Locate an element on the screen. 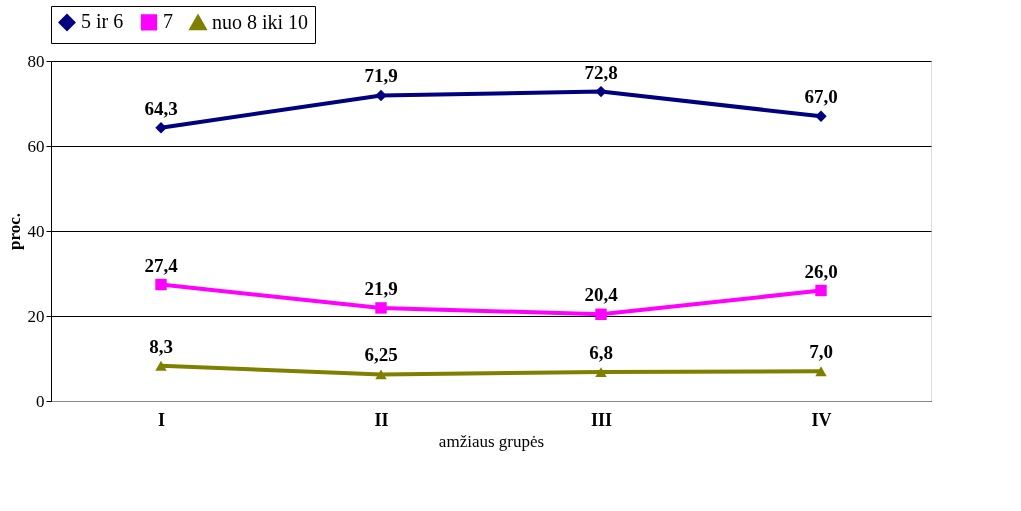  data-label: 6,25 is located at coordinates (381, 355).